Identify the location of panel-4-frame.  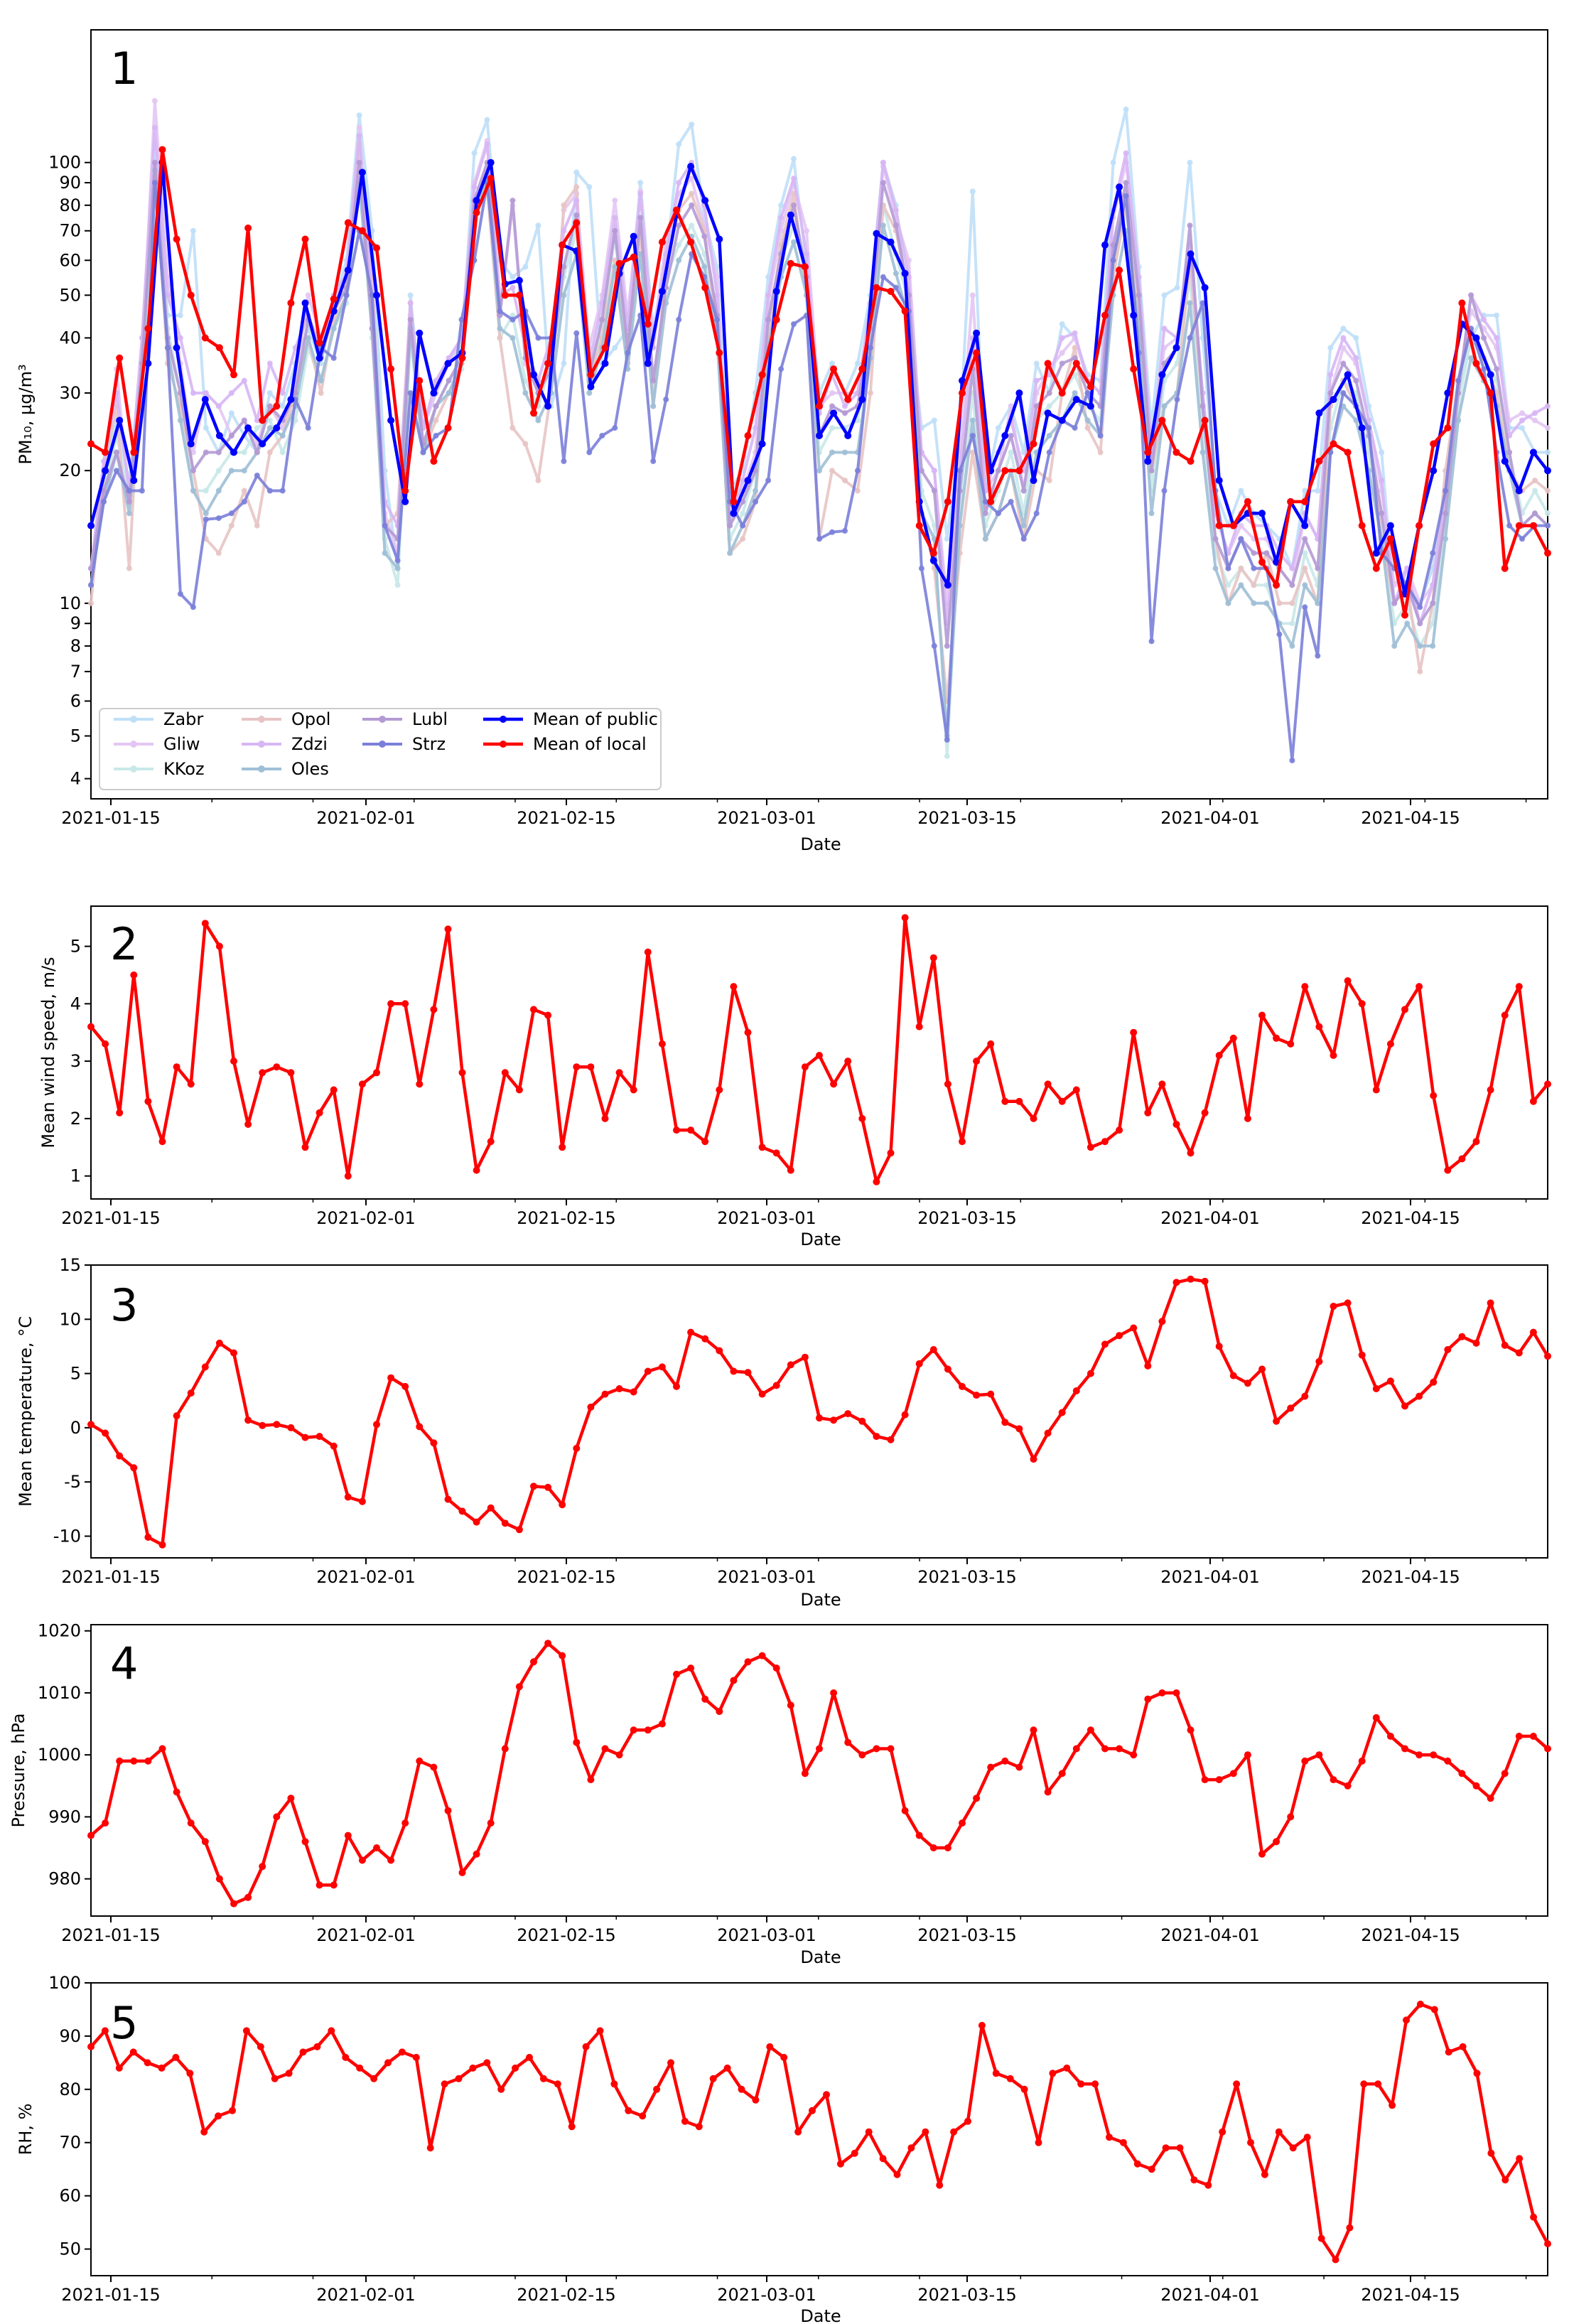
(819, 1771).